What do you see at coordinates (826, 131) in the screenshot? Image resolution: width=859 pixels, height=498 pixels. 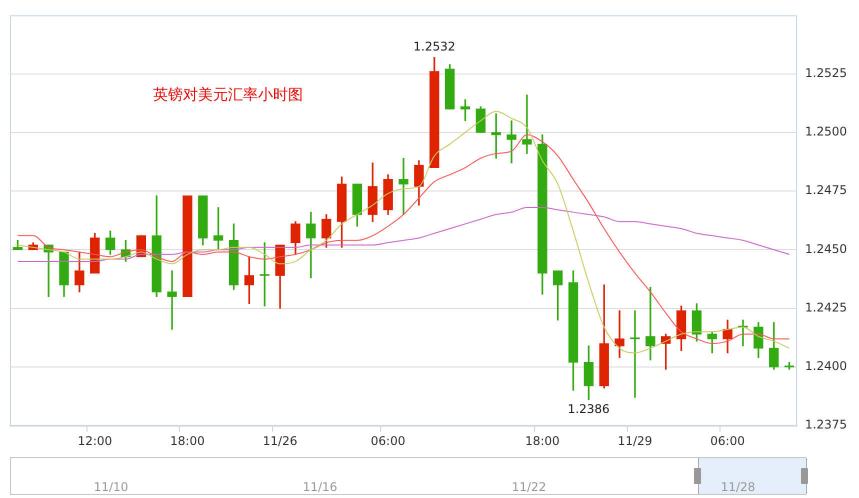 I see `y-tick-label: 1.2500` at bounding box center [826, 131].